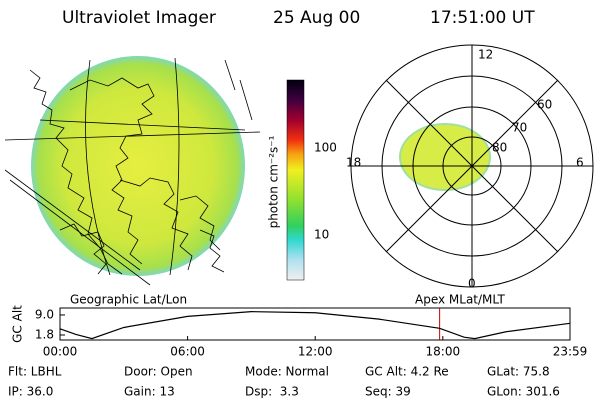  I want to click on orbit-plot: GC Alt 9.0 1.8 00:00 06:00 12:00 18:00 23:59, so click(299, 332).